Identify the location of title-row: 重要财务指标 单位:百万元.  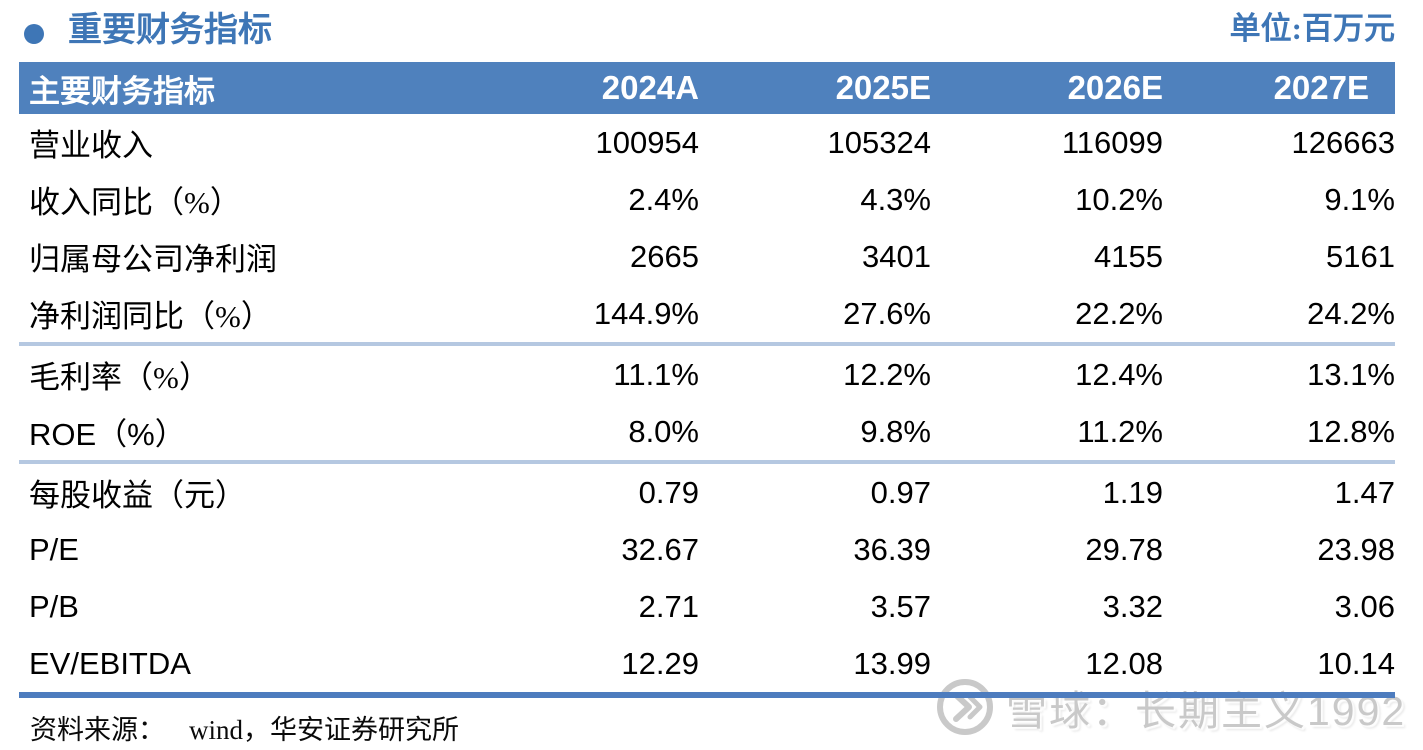
(711, 31).